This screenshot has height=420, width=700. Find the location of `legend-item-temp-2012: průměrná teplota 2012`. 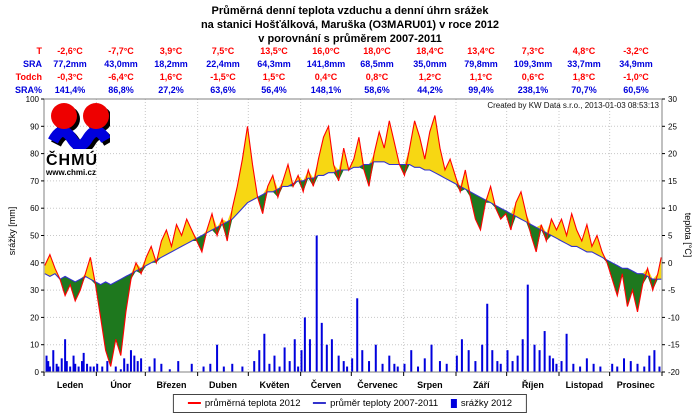

legend-item-temp-2012: průměrná teplota 2012 is located at coordinates (244, 403).